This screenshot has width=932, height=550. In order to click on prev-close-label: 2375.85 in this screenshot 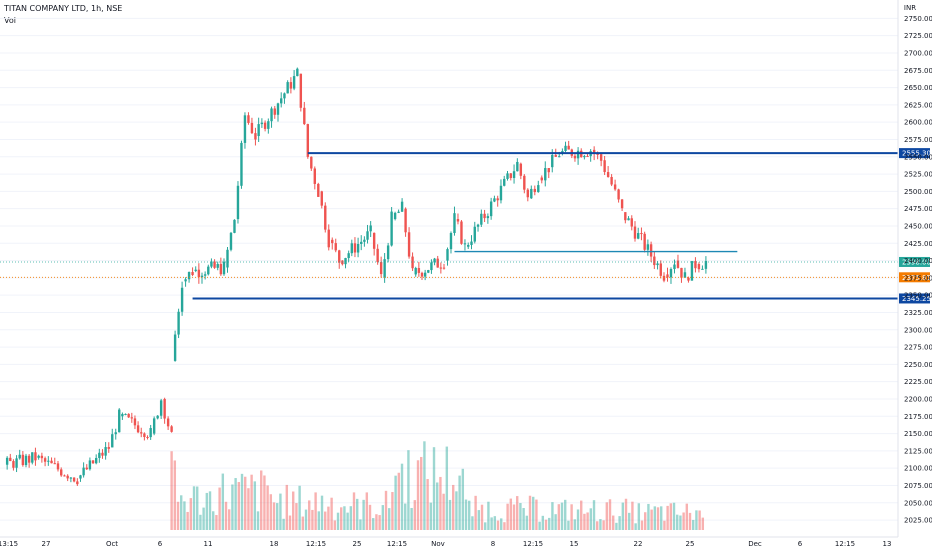, I will do `click(916, 278)`.